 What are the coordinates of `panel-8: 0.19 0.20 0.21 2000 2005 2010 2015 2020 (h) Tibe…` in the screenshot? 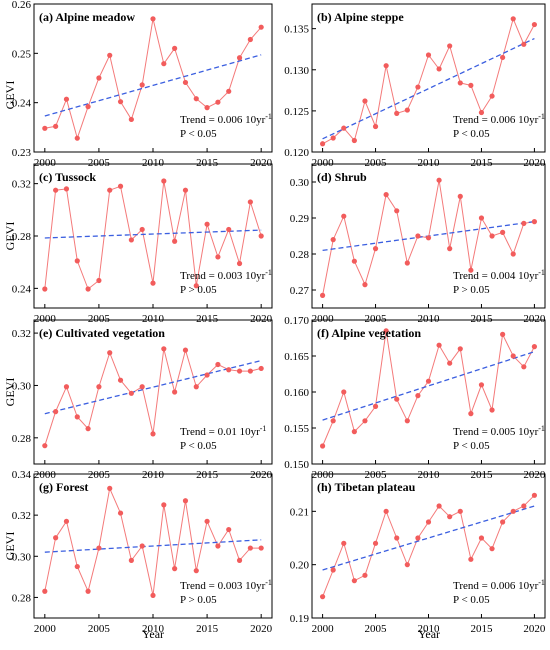 It's located at (418, 554).